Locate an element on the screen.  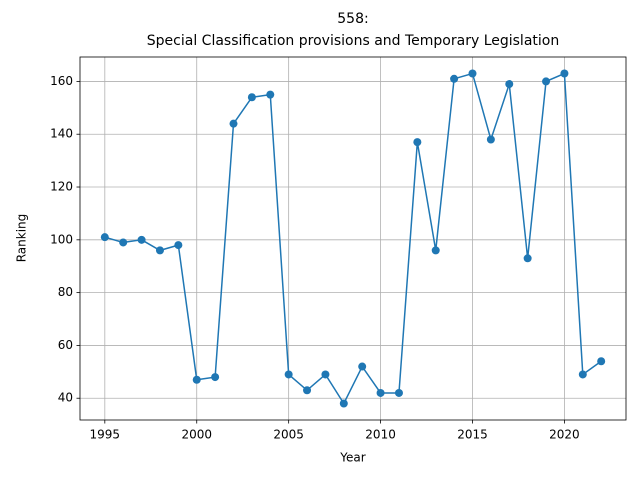
chart-title: 558: is located at coordinates (352, 19).